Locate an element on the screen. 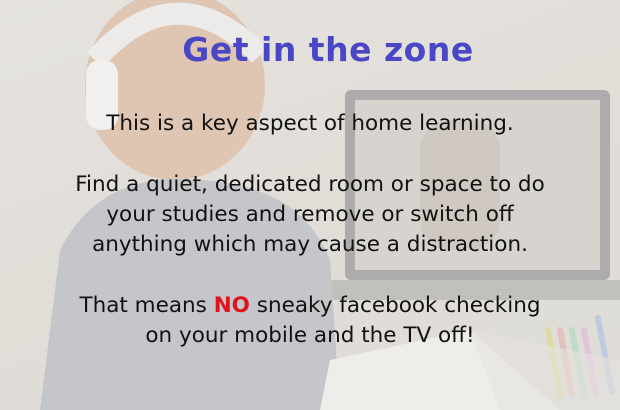 This screenshot has width=620, height=410. advice-line-3: anything which may cause a distraction. is located at coordinates (310, 244).